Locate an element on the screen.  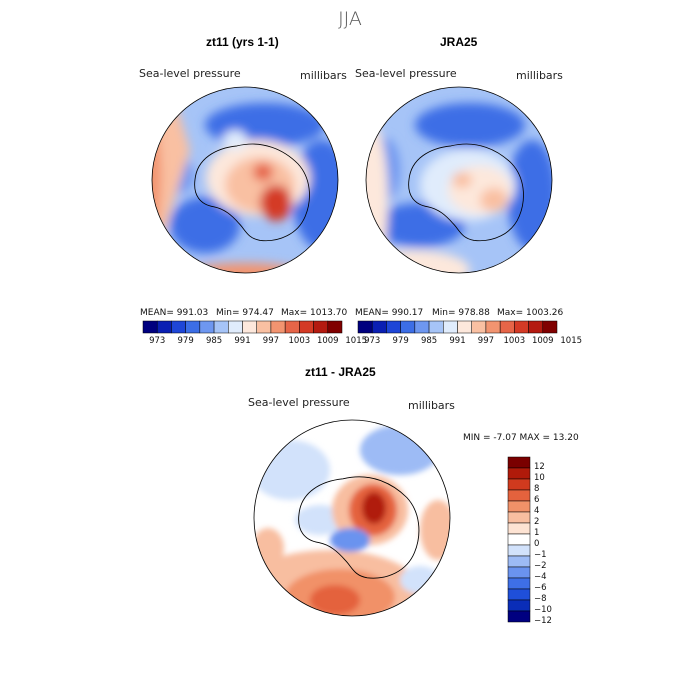
diff-colorbar-tick-label: −1 is located at coordinates (540, 555).